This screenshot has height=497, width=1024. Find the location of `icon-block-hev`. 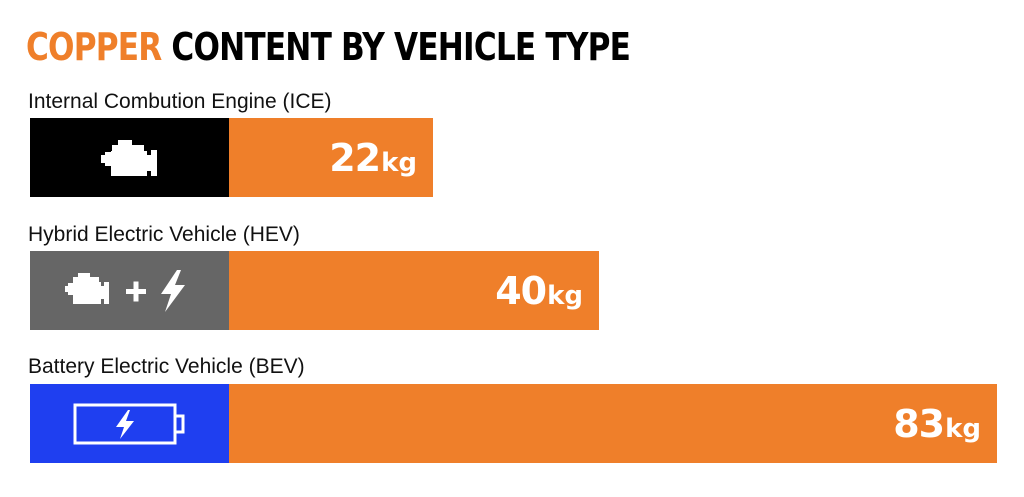

icon-block-hev is located at coordinates (129, 290).